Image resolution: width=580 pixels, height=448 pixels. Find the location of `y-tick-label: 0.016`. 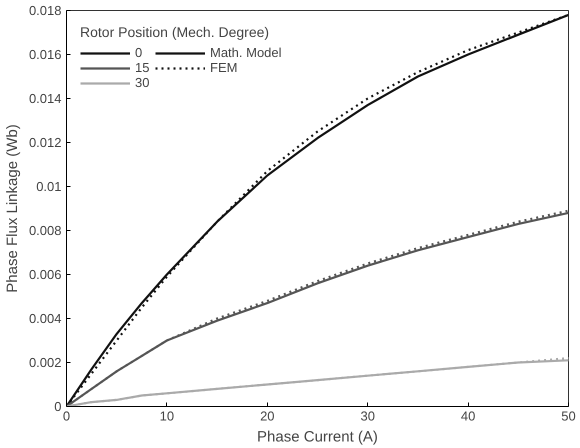

y-tick-label: 0.016 is located at coordinates (45, 54).